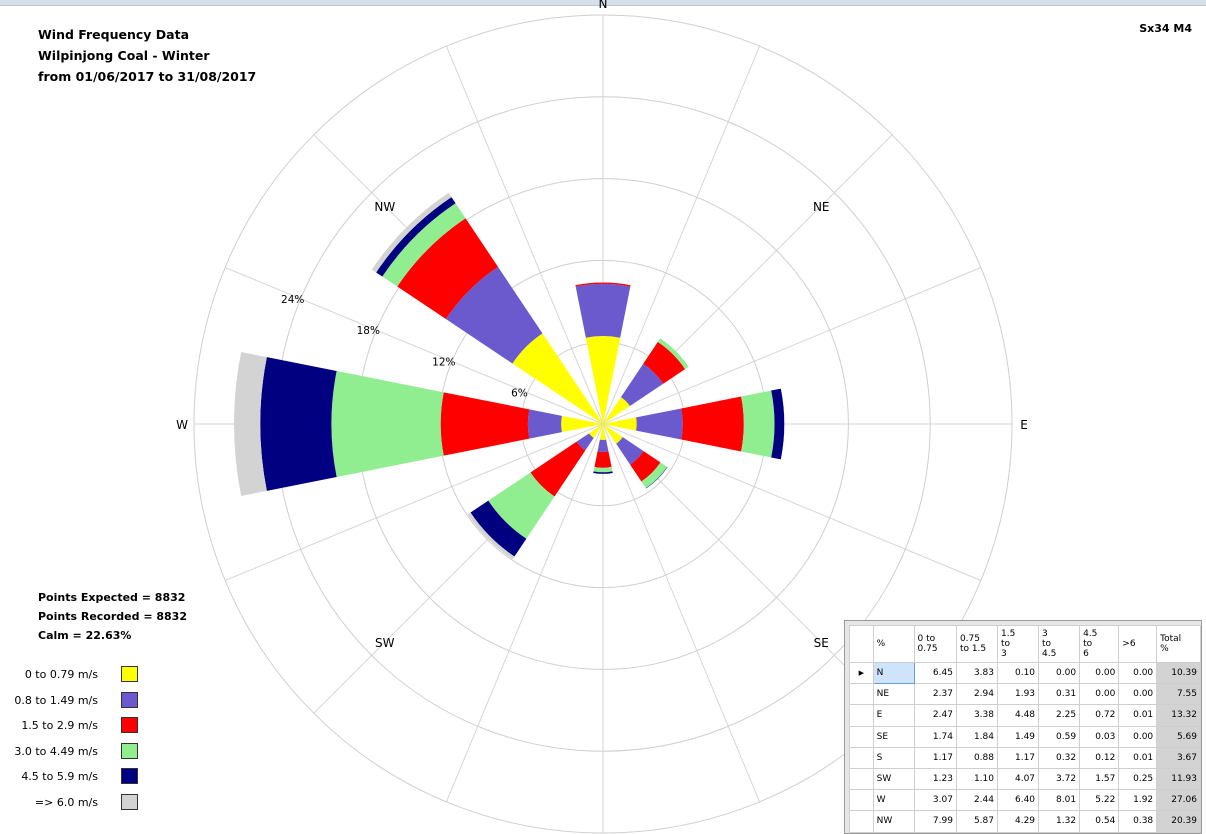  What do you see at coordinates (1059, 821) in the screenshot?
I see `table-cell: 1.32` at bounding box center [1059, 821].